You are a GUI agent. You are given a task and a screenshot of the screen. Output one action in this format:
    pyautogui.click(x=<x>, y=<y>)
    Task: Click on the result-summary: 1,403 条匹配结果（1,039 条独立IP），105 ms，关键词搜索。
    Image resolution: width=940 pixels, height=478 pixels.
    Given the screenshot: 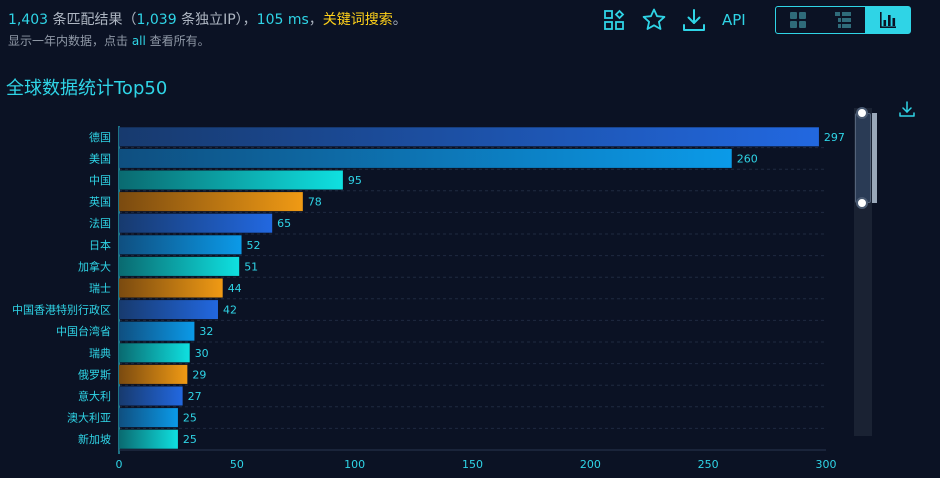 What is the action you would take?
    pyautogui.click(x=207, y=19)
    